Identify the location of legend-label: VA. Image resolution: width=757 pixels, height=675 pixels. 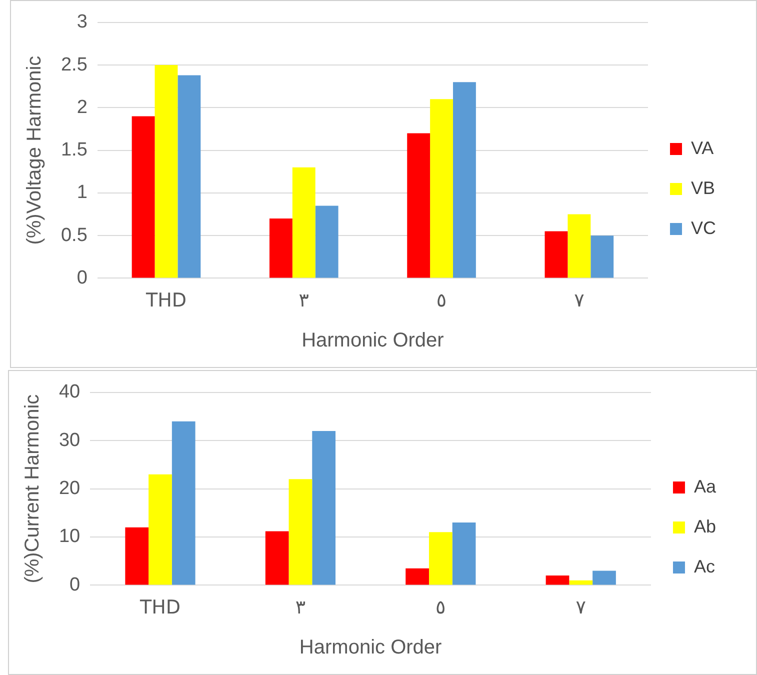
(702, 148).